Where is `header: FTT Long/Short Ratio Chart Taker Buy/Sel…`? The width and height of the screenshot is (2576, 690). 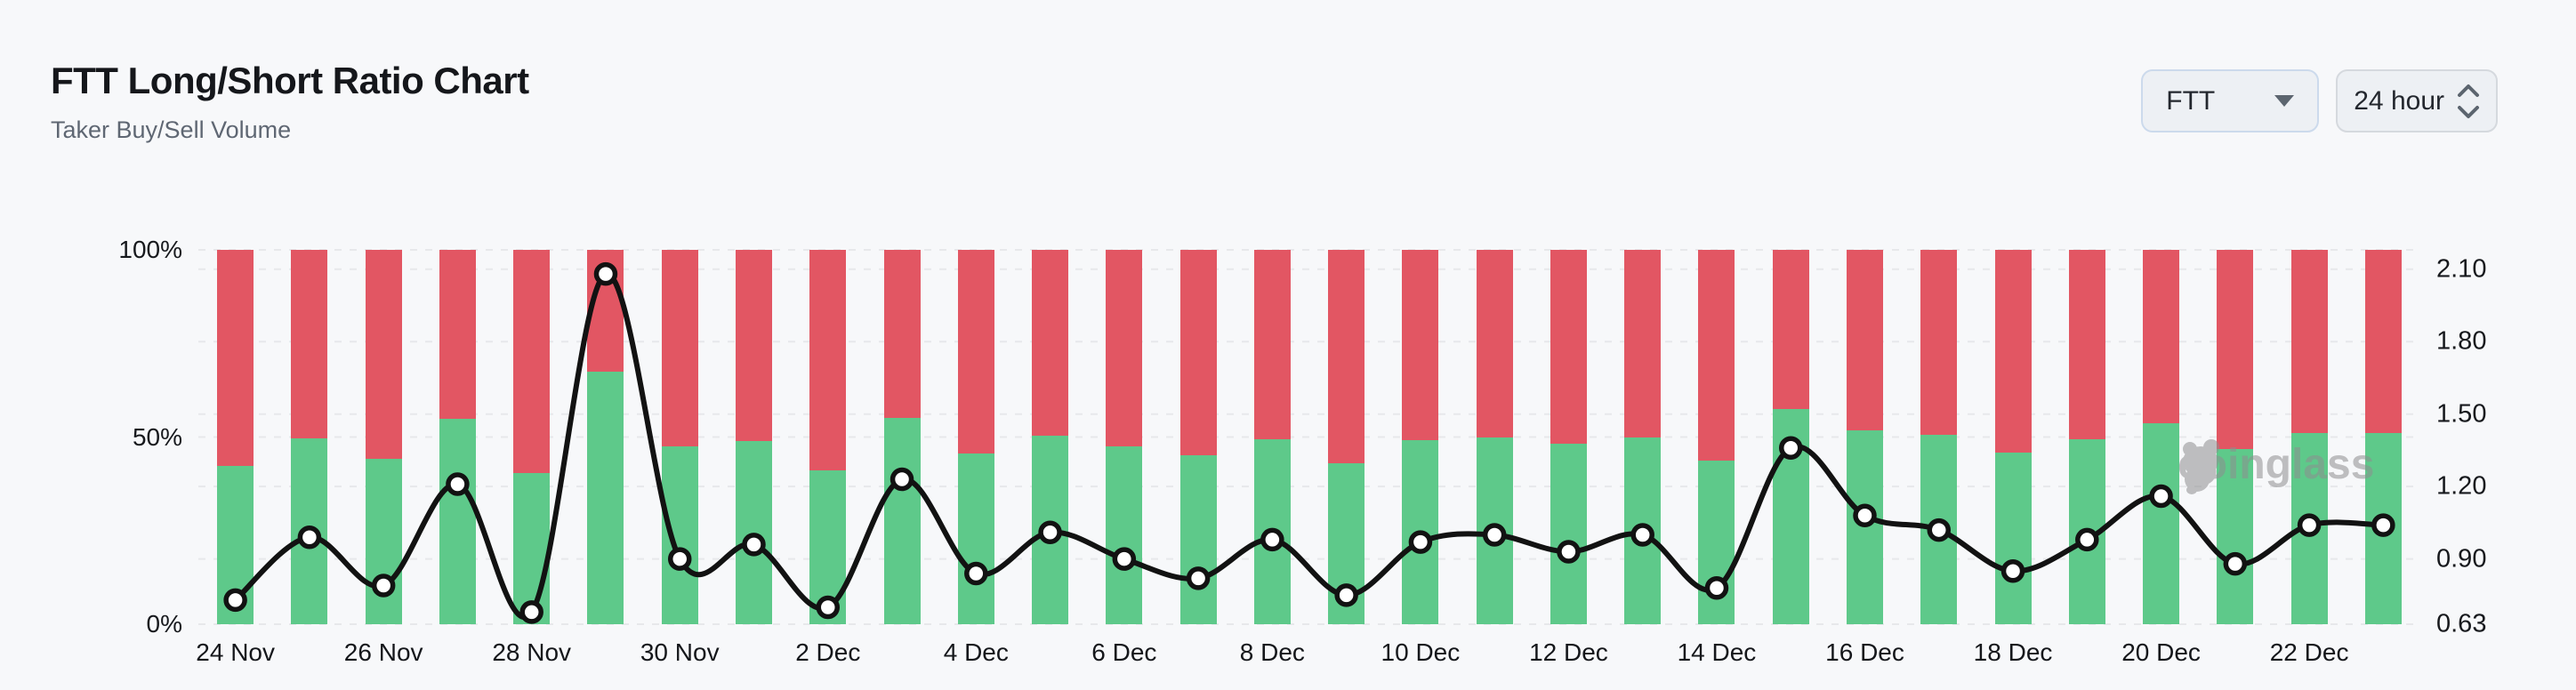 header: FTT Long/Short Ratio Chart Taker Buy/Sel… is located at coordinates (290, 102).